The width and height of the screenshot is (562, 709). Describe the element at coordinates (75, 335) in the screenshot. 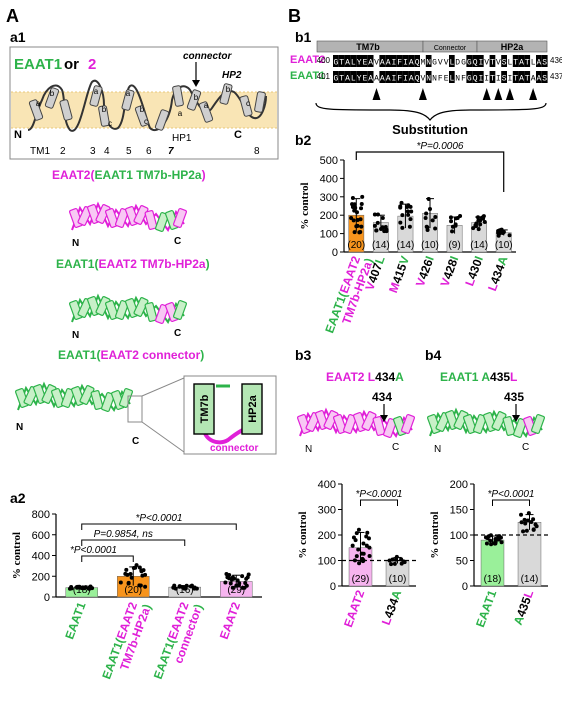

I see `chimera-2-n: N` at that location.